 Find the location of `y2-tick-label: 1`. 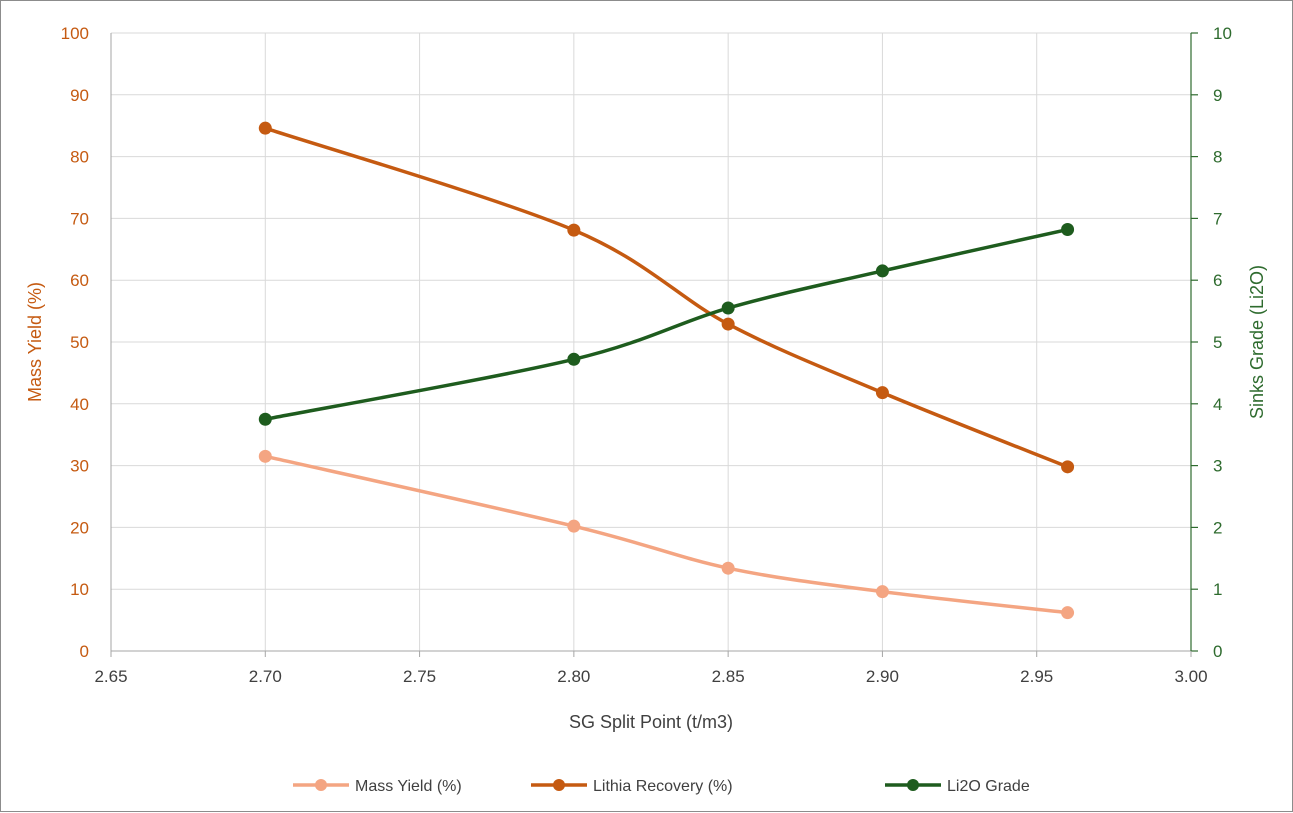

y2-tick-label: 1 is located at coordinates (1217, 589).